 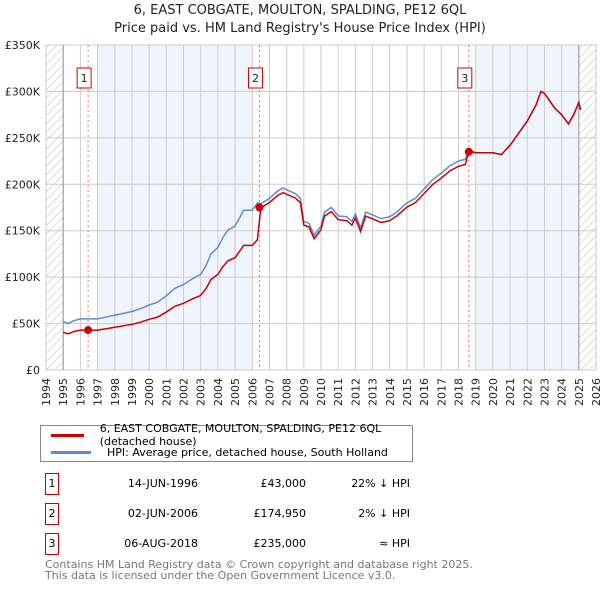 I want to click on y-tick-label: £200K, so click(x=23, y=184).